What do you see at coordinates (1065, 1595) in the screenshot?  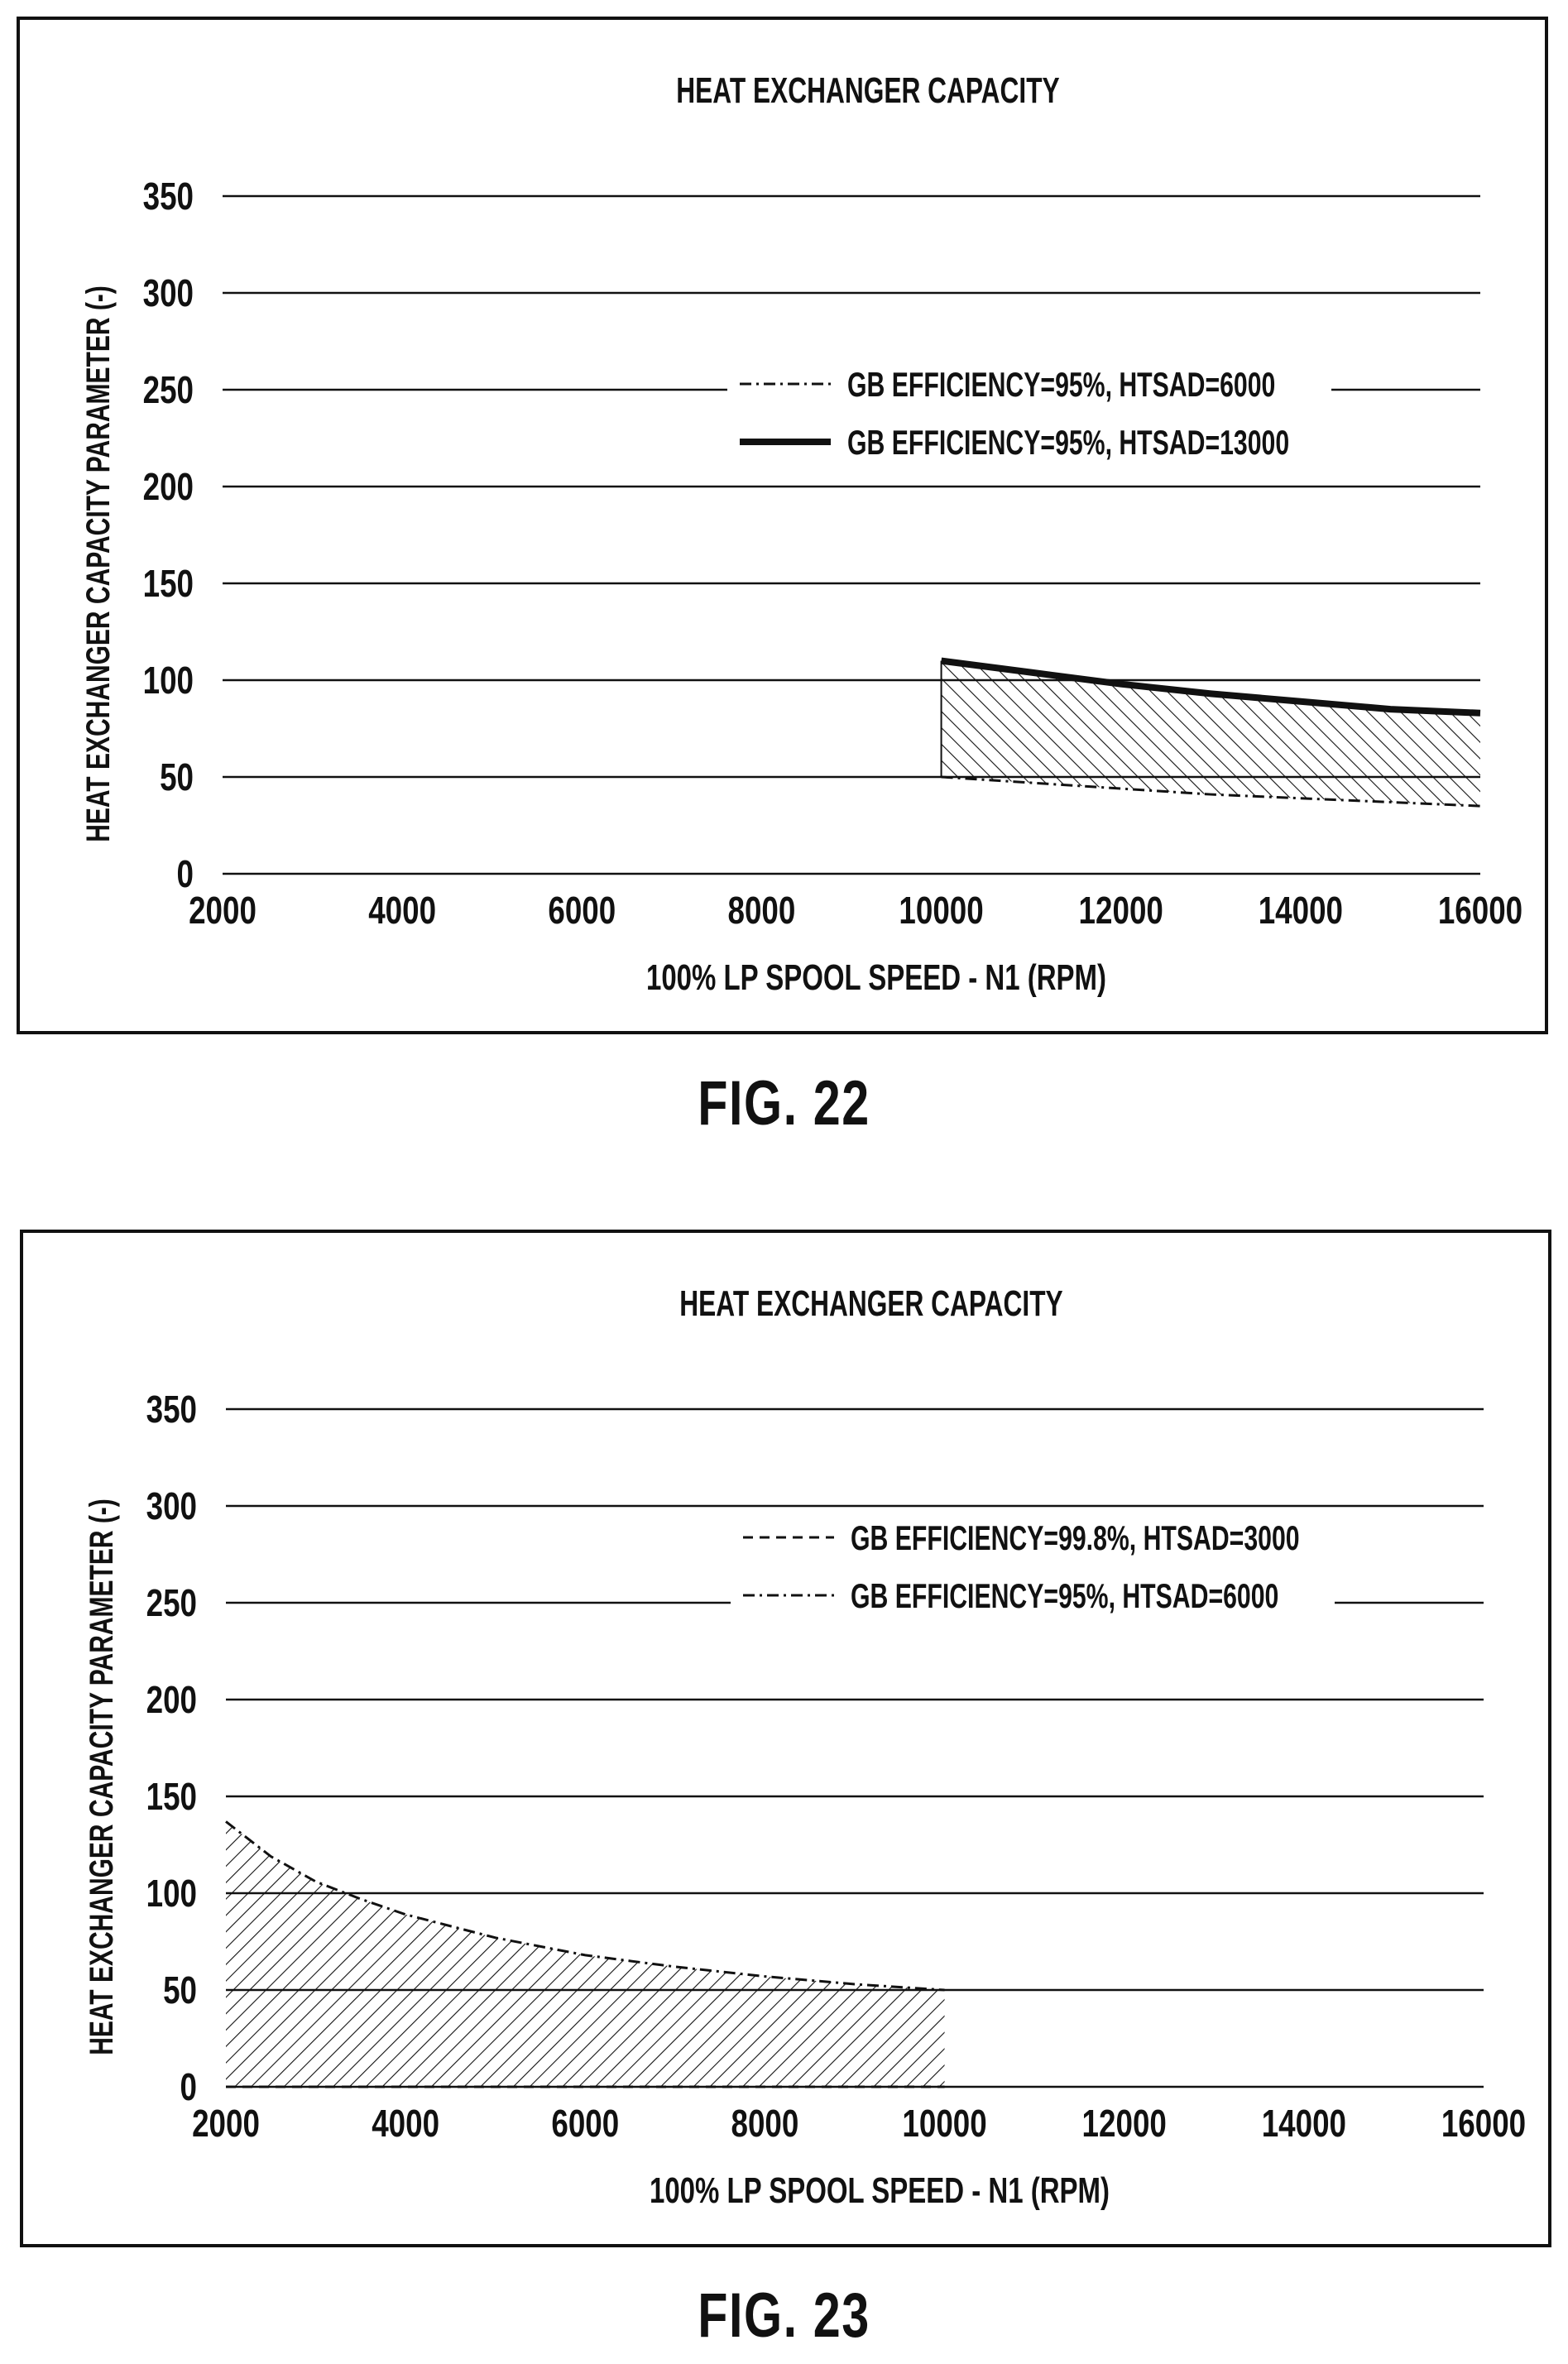 I see `legend-label-2: GB EFFICIENCY=95%, HTSAD=6000` at bounding box center [1065, 1595].